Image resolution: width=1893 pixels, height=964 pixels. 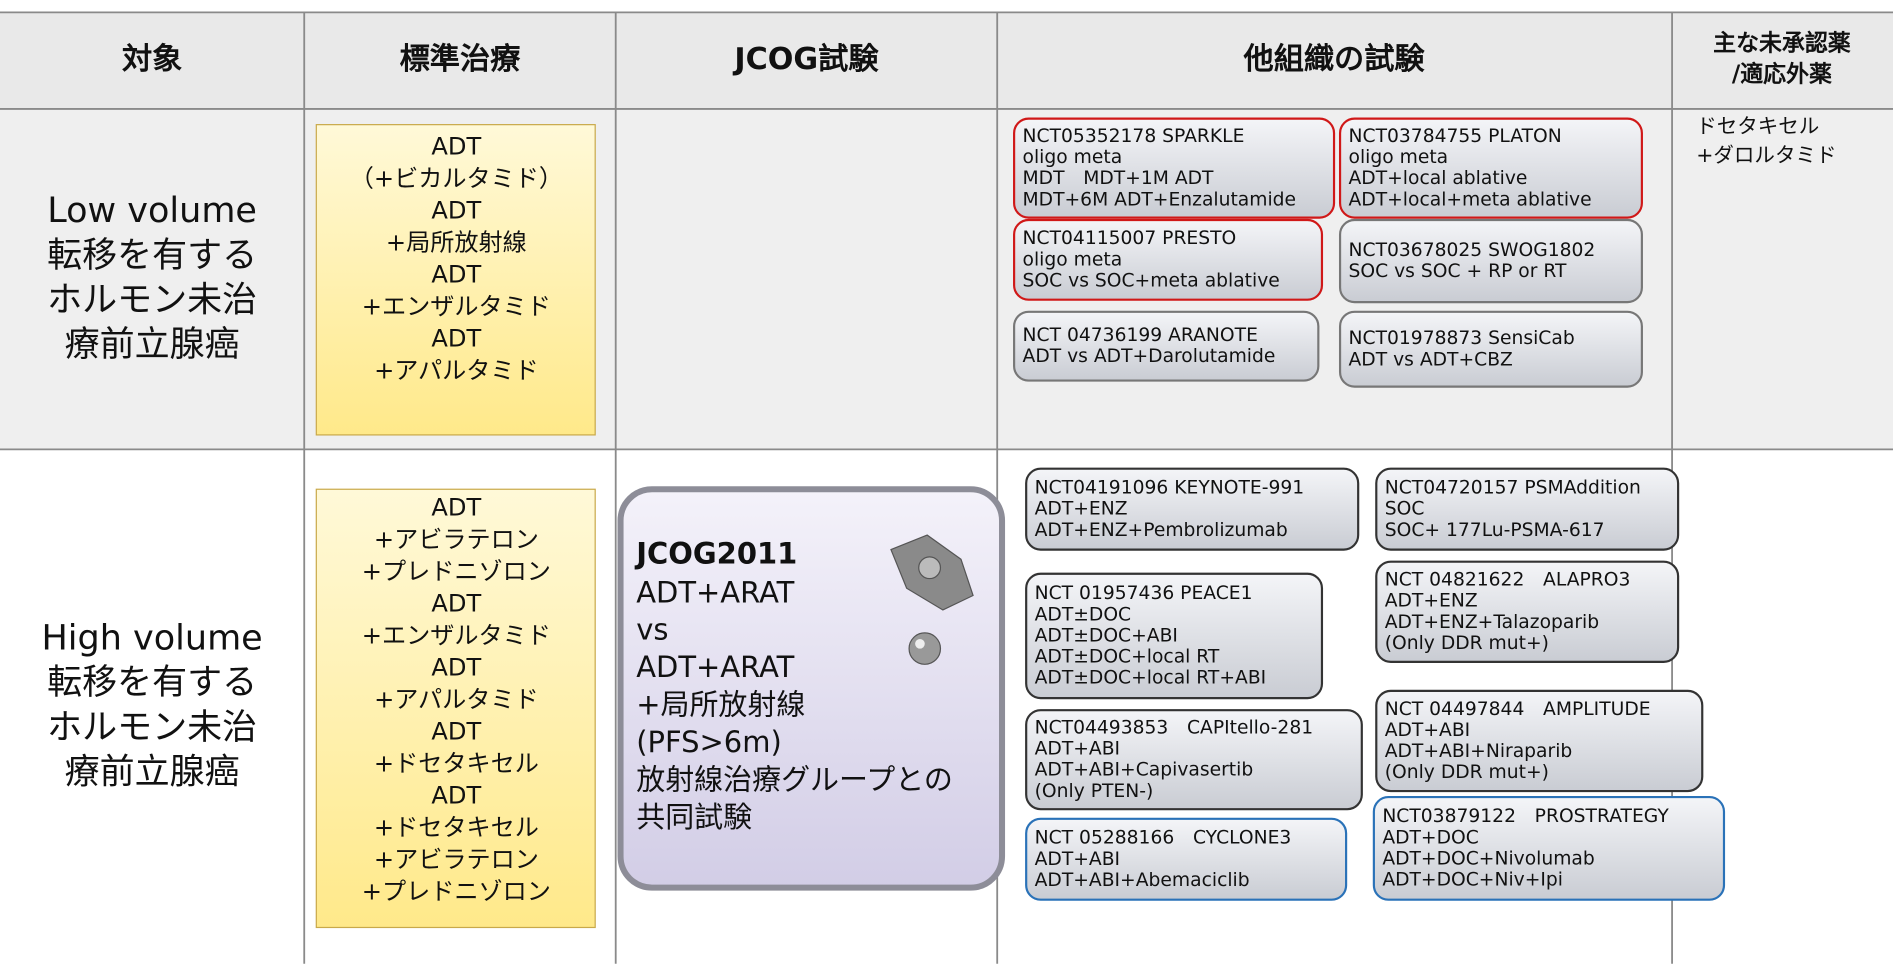 I want to click on header-bg, so click(x=946, y=60).